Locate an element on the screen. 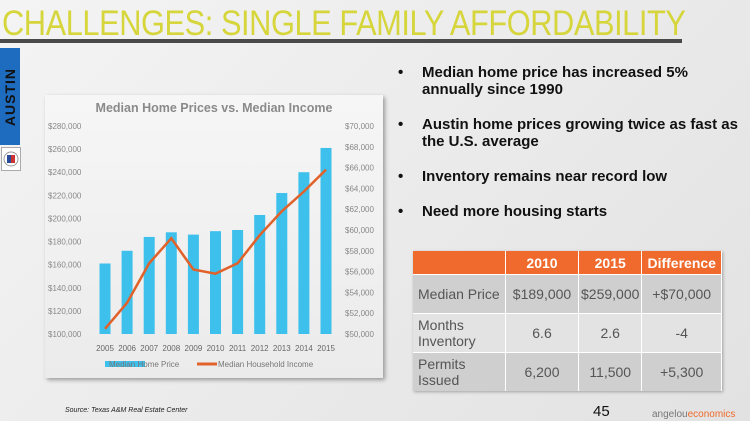 The image size is (750, 421). y-right-tick: $54,000 is located at coordinates (359, 292).